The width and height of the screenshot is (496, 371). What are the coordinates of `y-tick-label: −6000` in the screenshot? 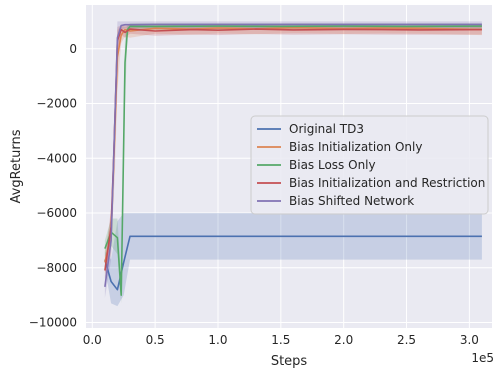 It's located at (56, 213).